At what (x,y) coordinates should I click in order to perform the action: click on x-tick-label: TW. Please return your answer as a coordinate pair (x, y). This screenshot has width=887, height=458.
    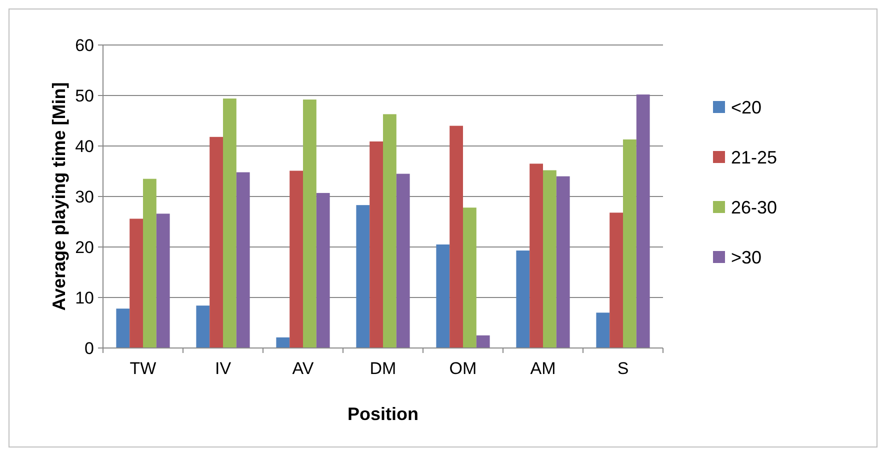
    Looking at the image, I should click on (143, 368).